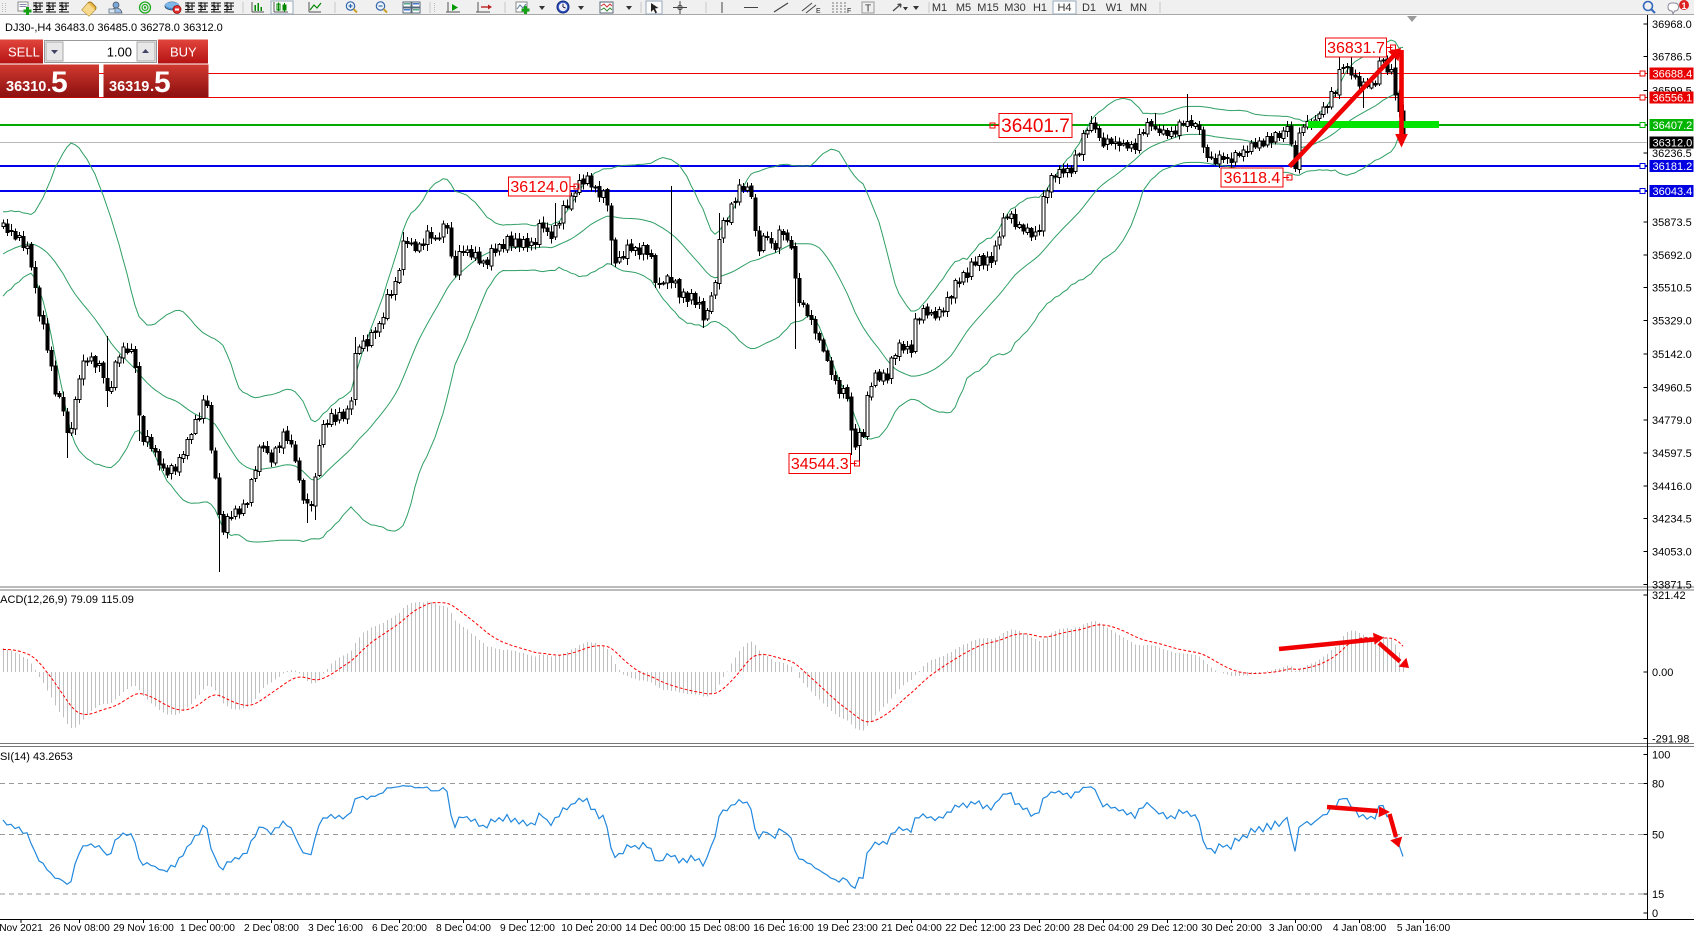 The height and width of the screenshot is (936, 1694). What do you see at coordinates (1672, 553) in the screenshot?
I see `svg-text: 34053.0` at bounding box center [1672, 553].